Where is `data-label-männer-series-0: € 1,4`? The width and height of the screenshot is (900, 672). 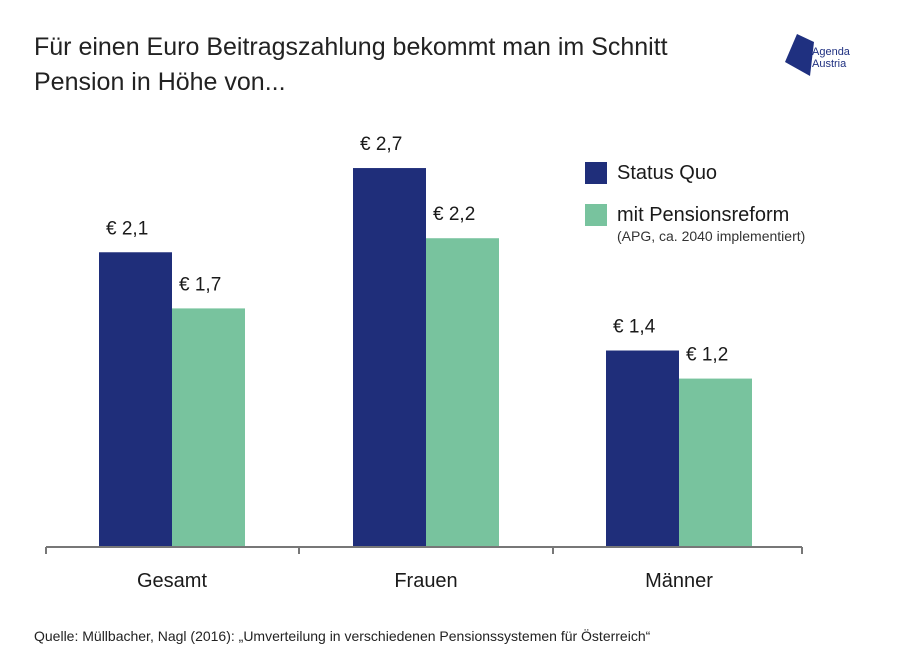 data-label-männer-series-0: € 1,4 is located at coordinates (634, 327).